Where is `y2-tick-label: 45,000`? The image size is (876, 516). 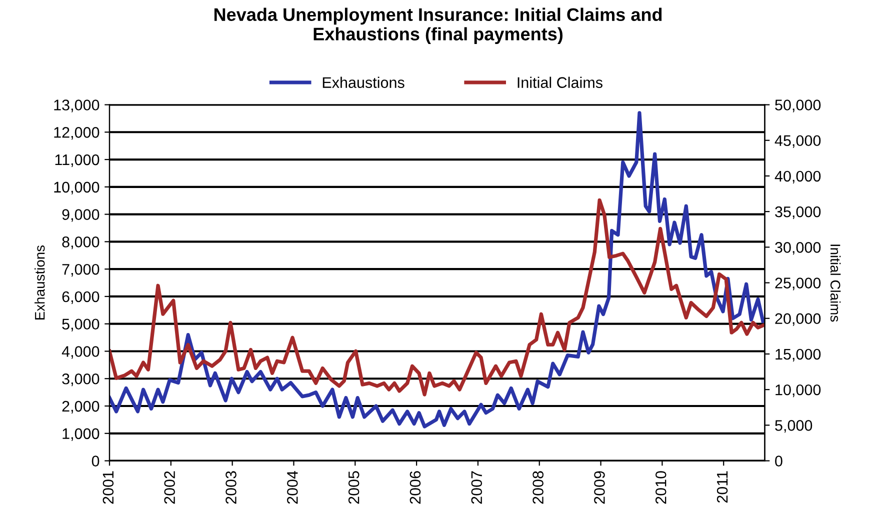
y2-tick-label: 45,000 is located at coordinates (797, 141).